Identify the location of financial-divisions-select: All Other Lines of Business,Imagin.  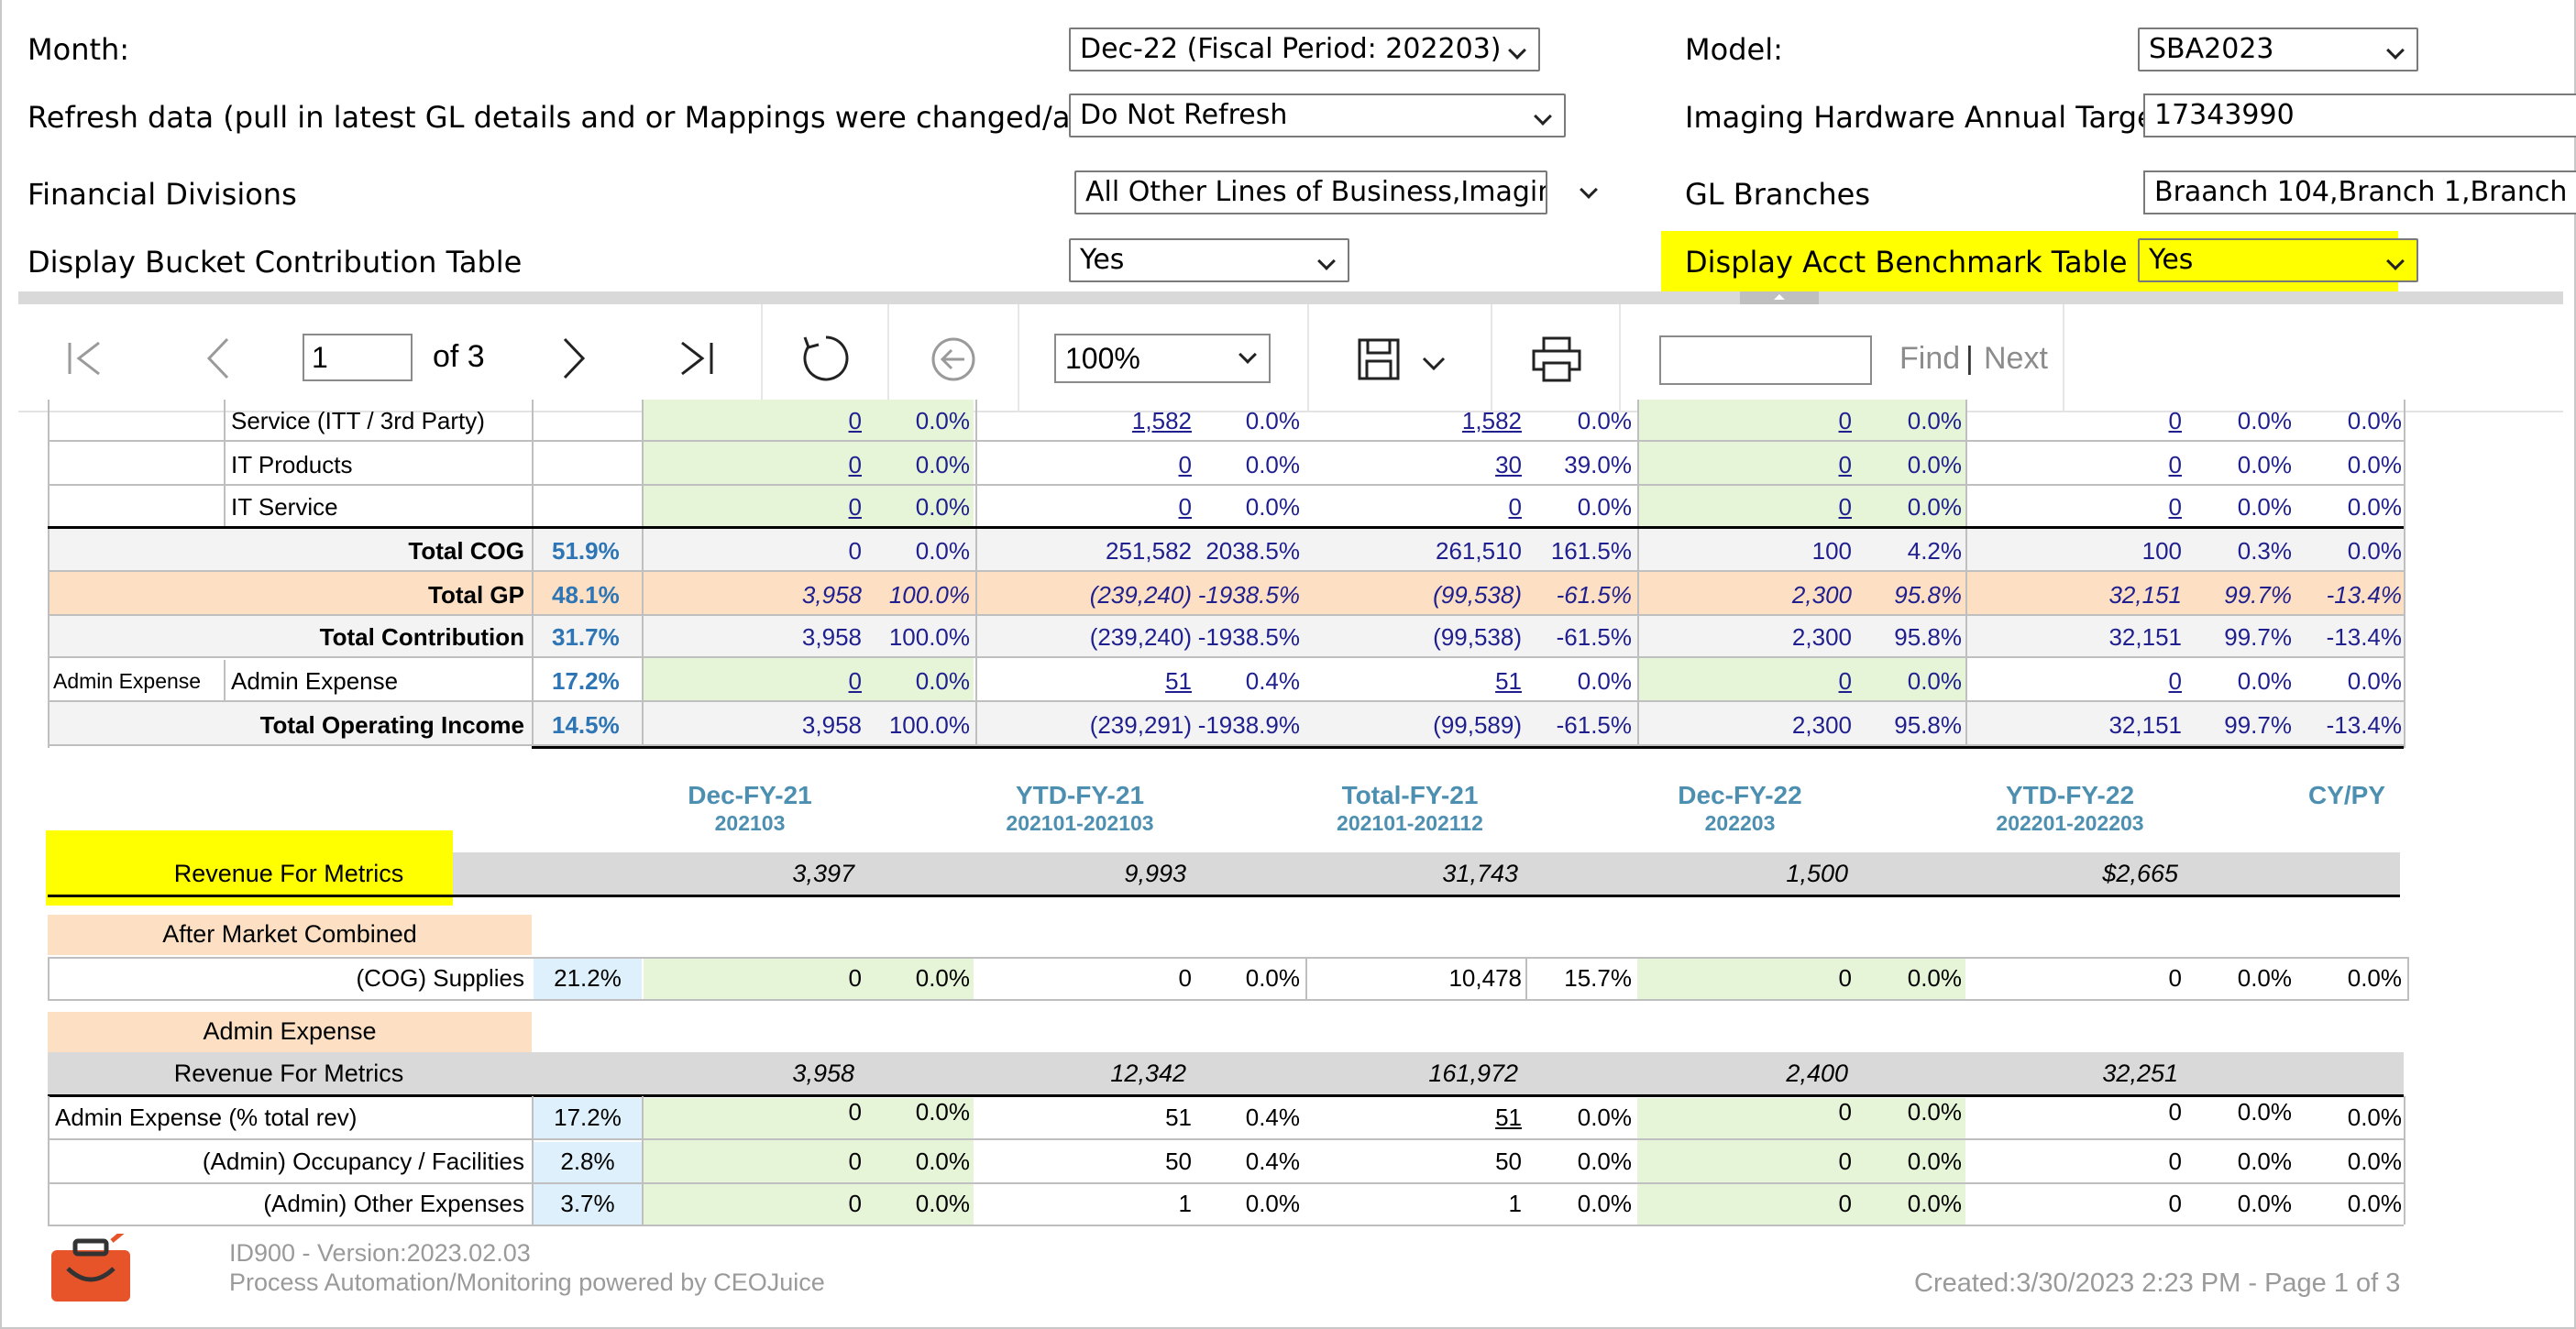
(1310, 192).